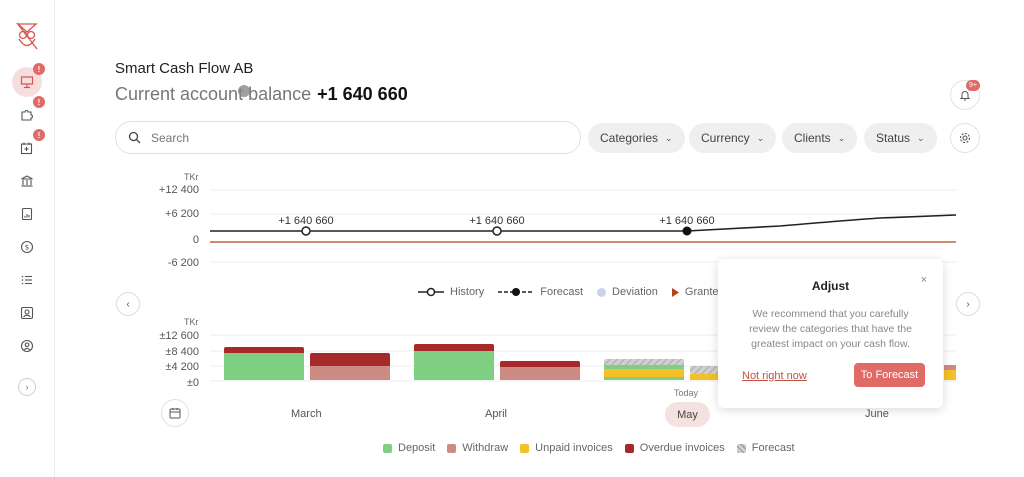 Image resolution: width=1024 pixels, height=477 pixels. I want to click on bar-april-deposit, so click(454, 365).